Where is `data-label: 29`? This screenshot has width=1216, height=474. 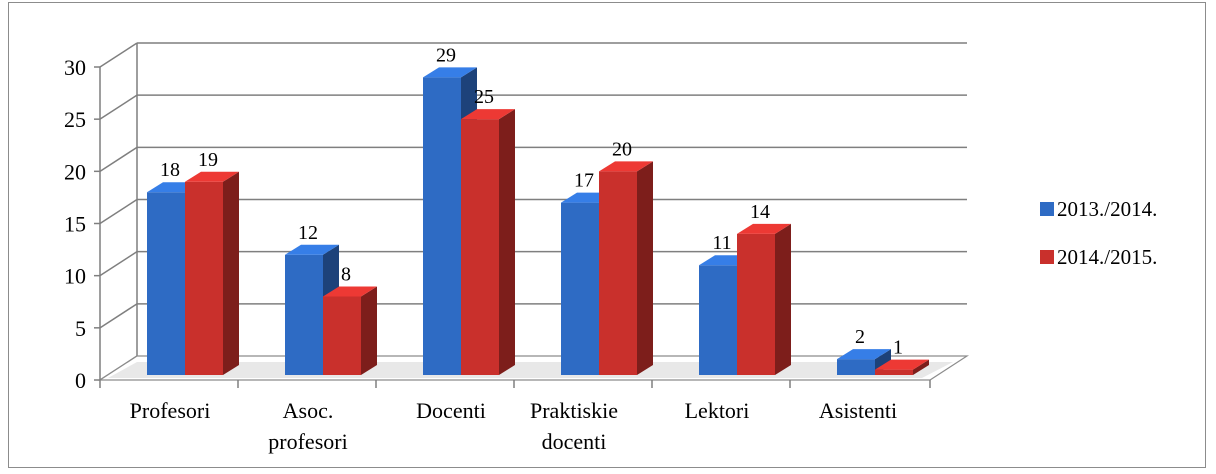 data-label: 29 is located at coordinates (446, 55).